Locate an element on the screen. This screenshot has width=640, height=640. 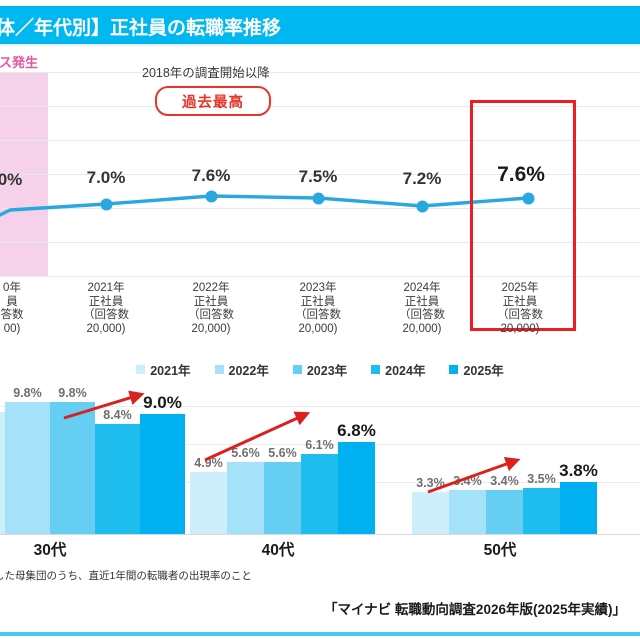
x-axis-label: 2024年 正社員 （回答数 20,000) is located at coordinates (422, 309).